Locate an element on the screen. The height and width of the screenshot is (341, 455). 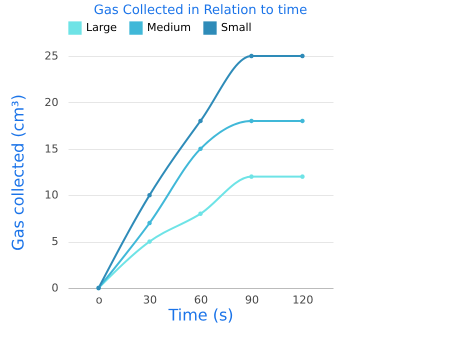
legend-label: Large is located at coordinates (102, 27).